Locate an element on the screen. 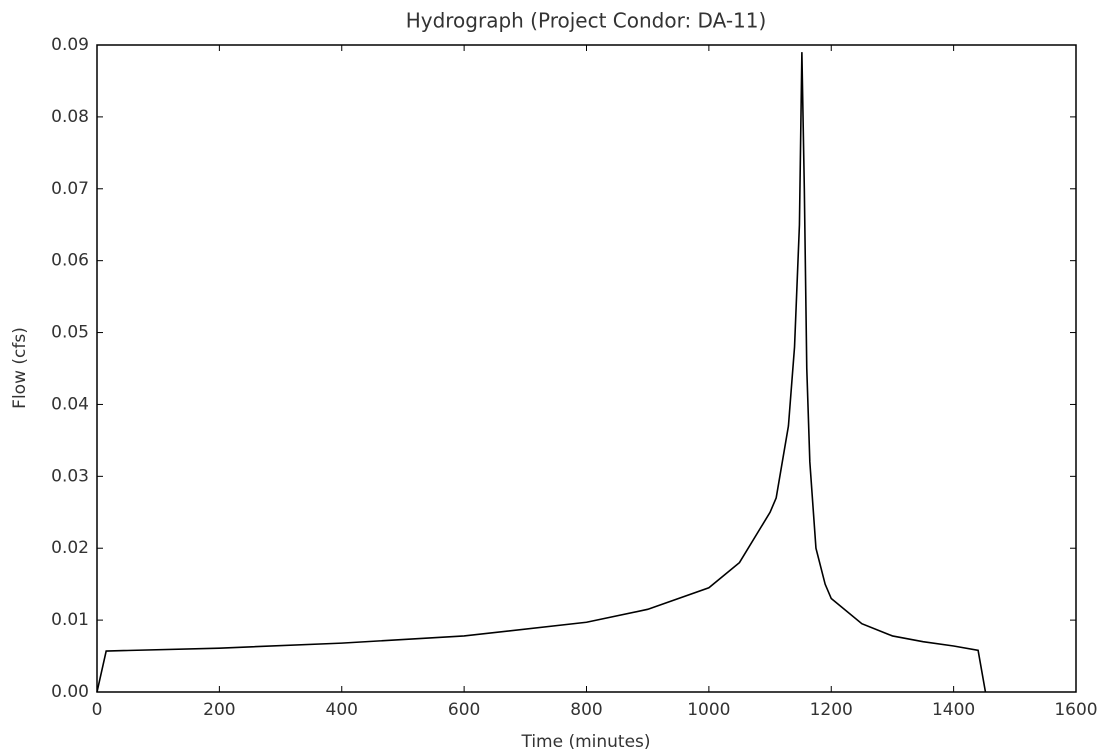 This screenshot has height=754, width=1107. x-tick-label: 1200 is located at coordinates (831, 710).